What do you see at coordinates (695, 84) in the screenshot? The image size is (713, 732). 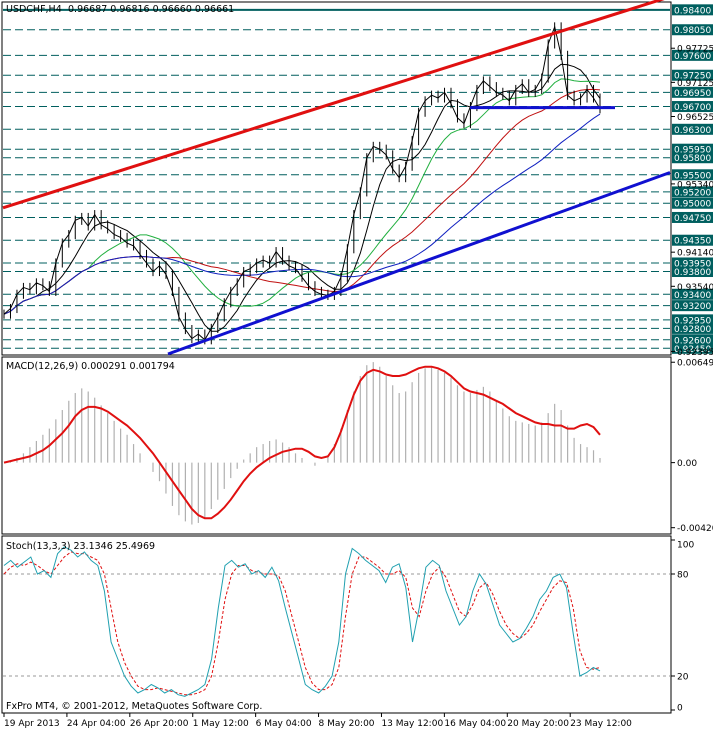 I see `price-label: 0.97125` at bounding box center [695, 84].